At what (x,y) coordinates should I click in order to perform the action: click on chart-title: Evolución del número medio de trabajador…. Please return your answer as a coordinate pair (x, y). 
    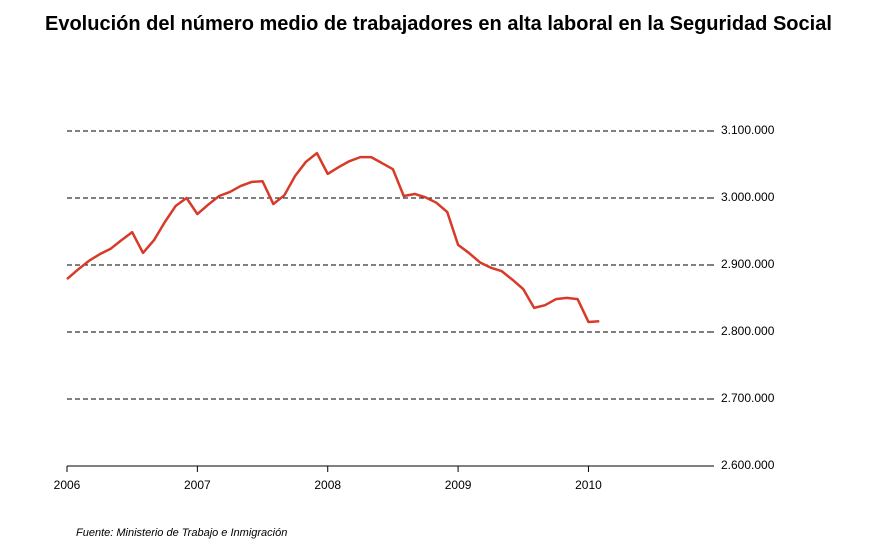
    Looking at the image, I should click on (438, 24).